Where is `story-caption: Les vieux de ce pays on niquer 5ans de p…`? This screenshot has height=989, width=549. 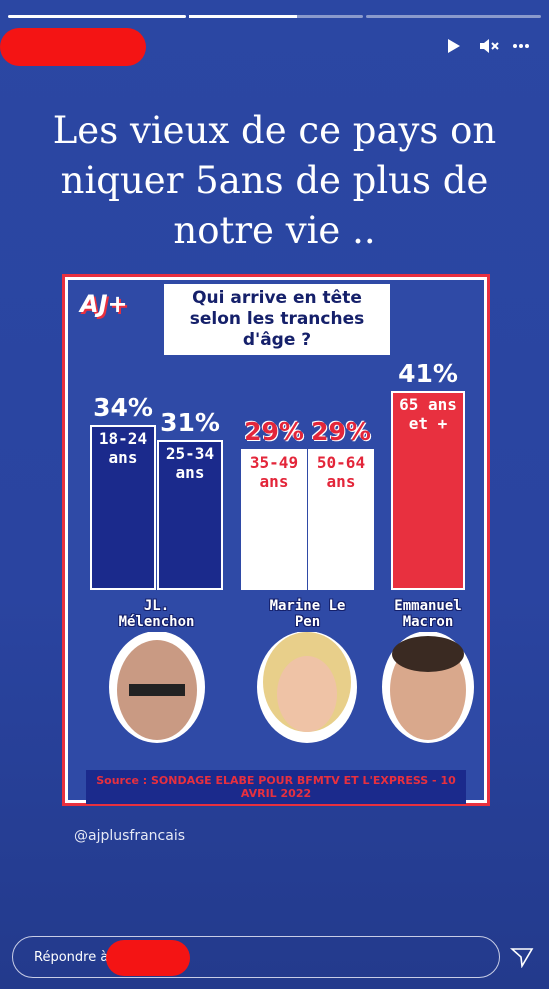
story-caption: Les vieux de ce pays on niquer 5ans de p… is located at coordinates (274, 180).